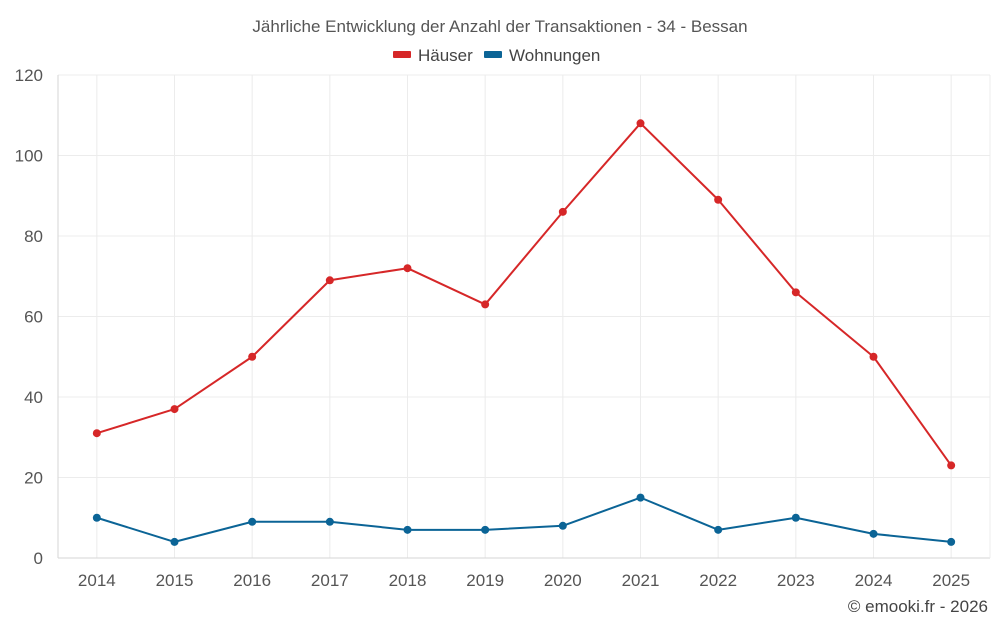 The image size is (1000, 625). What do you see at coordinates (524, 519) in the screenshot?
I see `series-line-wohnungen` at bounding box center [524, 519].